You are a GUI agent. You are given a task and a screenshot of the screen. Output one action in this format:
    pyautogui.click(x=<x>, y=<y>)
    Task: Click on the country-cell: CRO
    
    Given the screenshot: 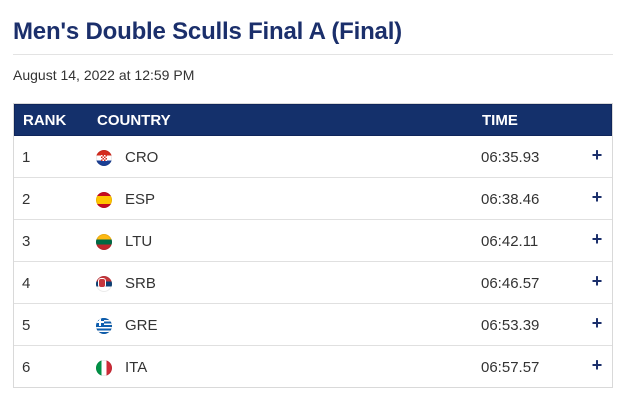 What is the action you would take?
    pyautogui.click(x=142, y=157)
    